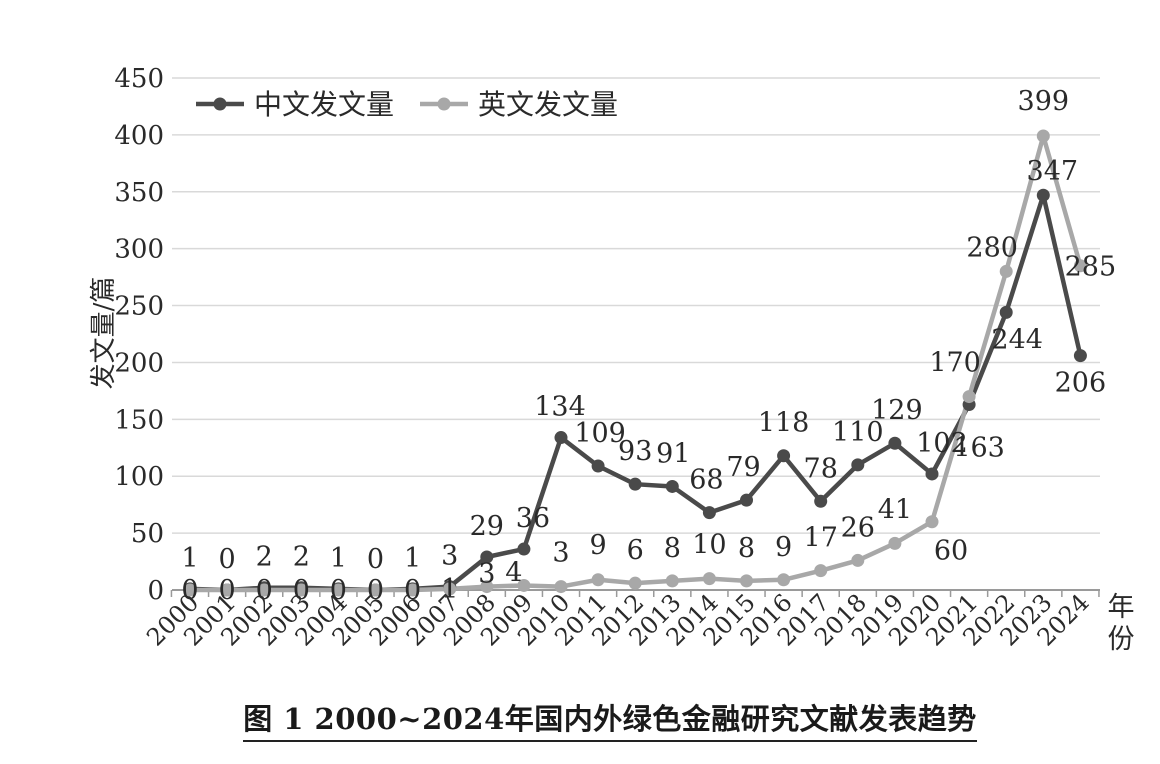 This screenshot has width=1160, height=764. Describe the element at coordinates (1121, 607) in the screenshot. I see `x-axis-title-char: 年` at that location.